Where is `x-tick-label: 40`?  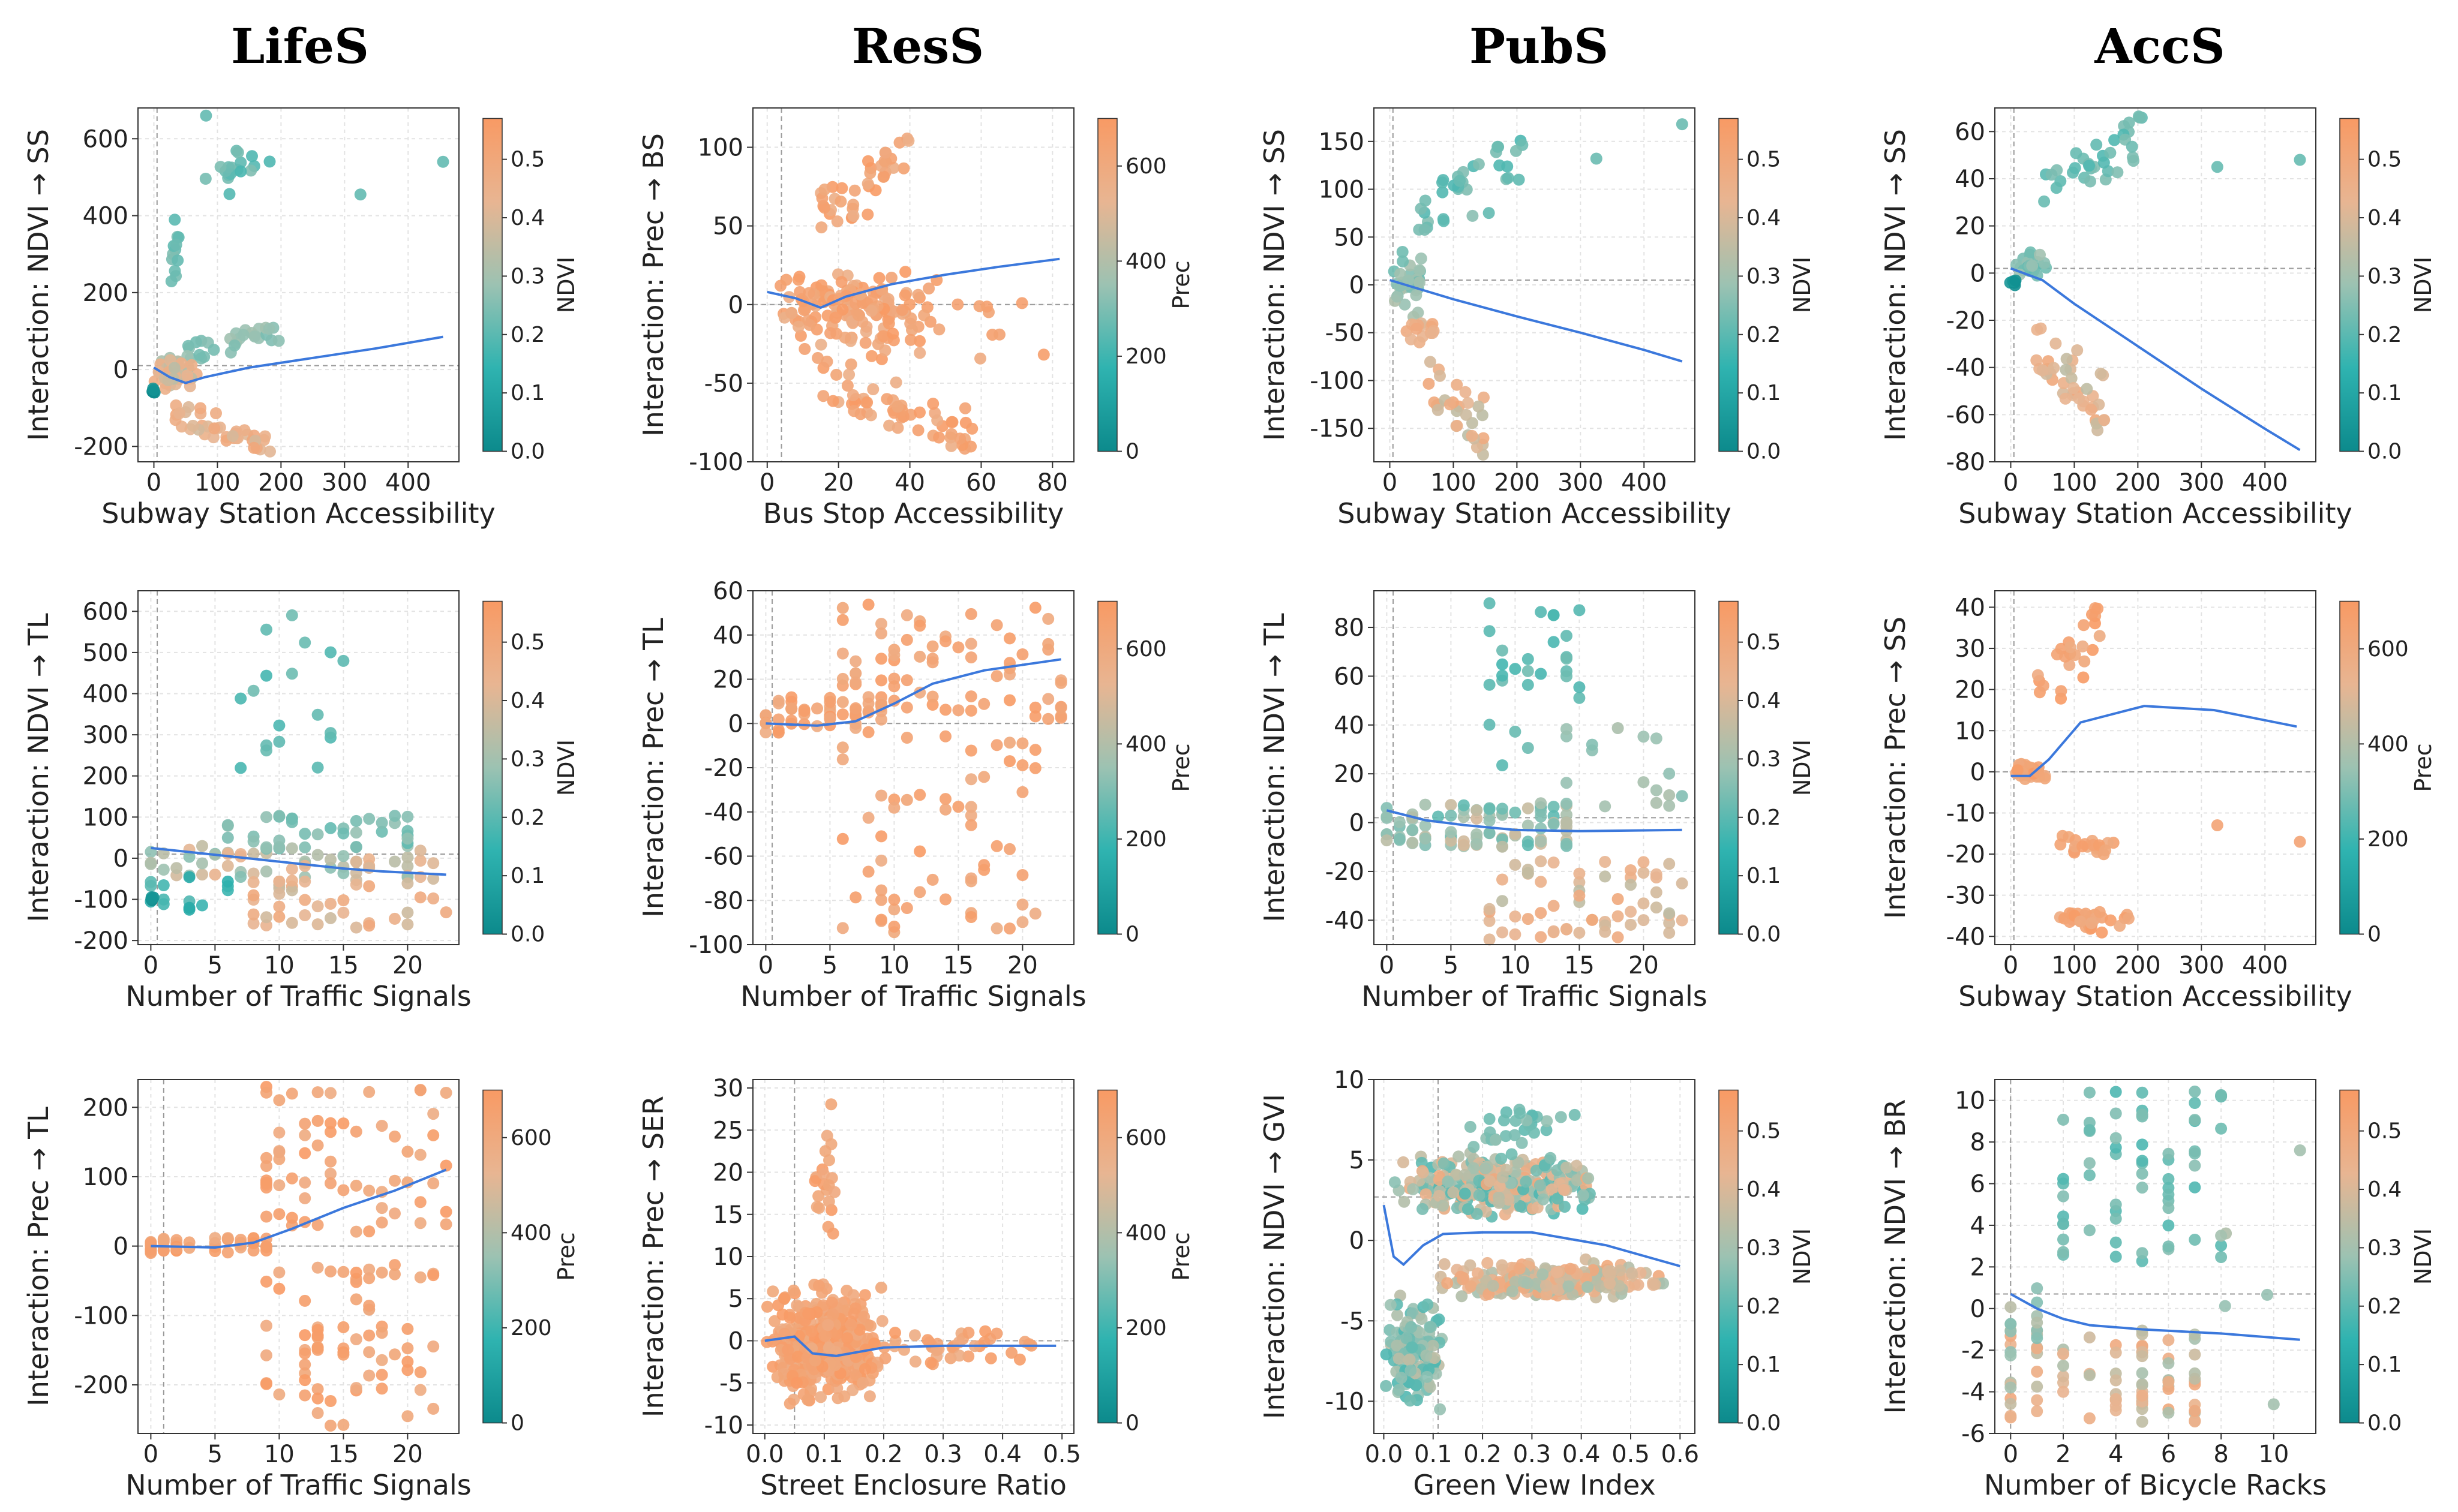
x-tick-label: 40 is located at coordinates (910, 483).